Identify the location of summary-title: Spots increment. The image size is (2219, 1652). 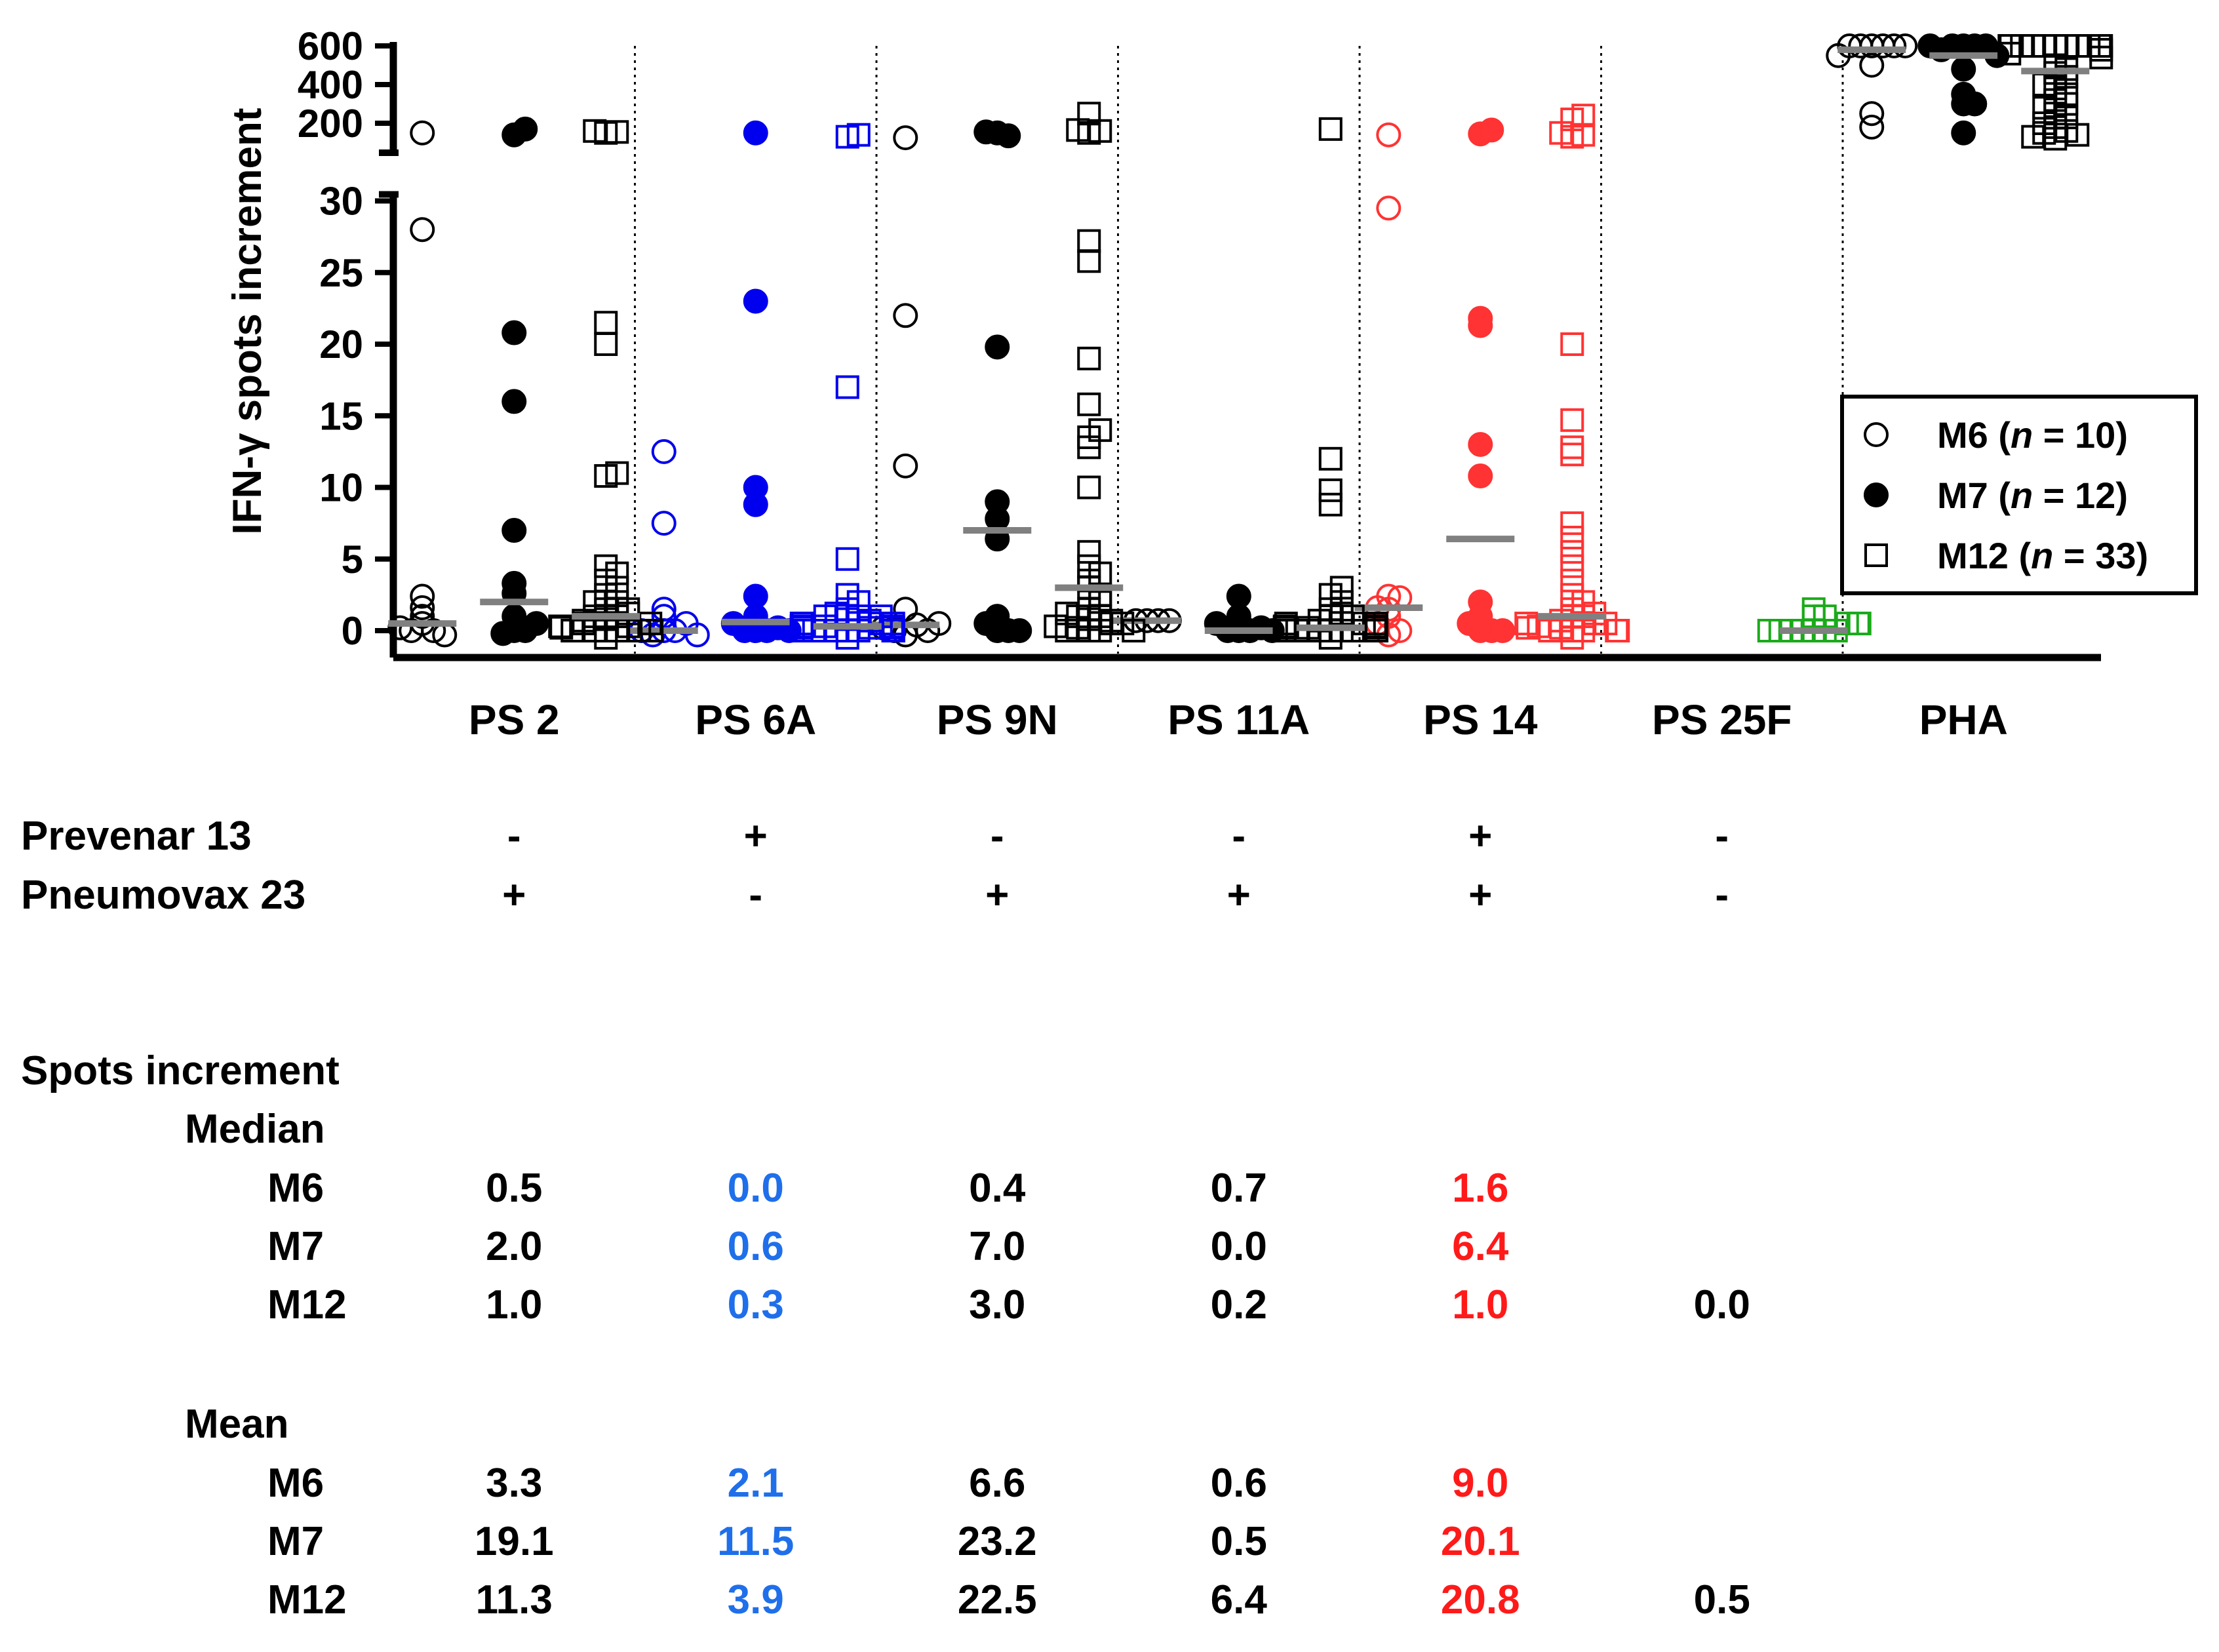
(180, 1070).